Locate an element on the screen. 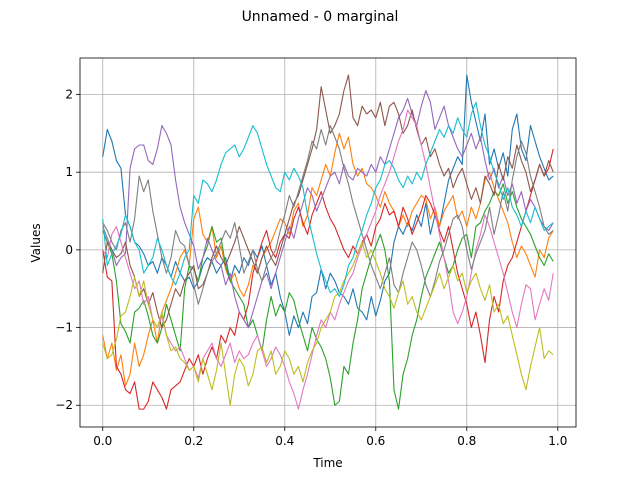 This screenshot has height=480, width=640. y-axis-ticks: −2 −1 0 1 2 is located at coordinates (67, 250).